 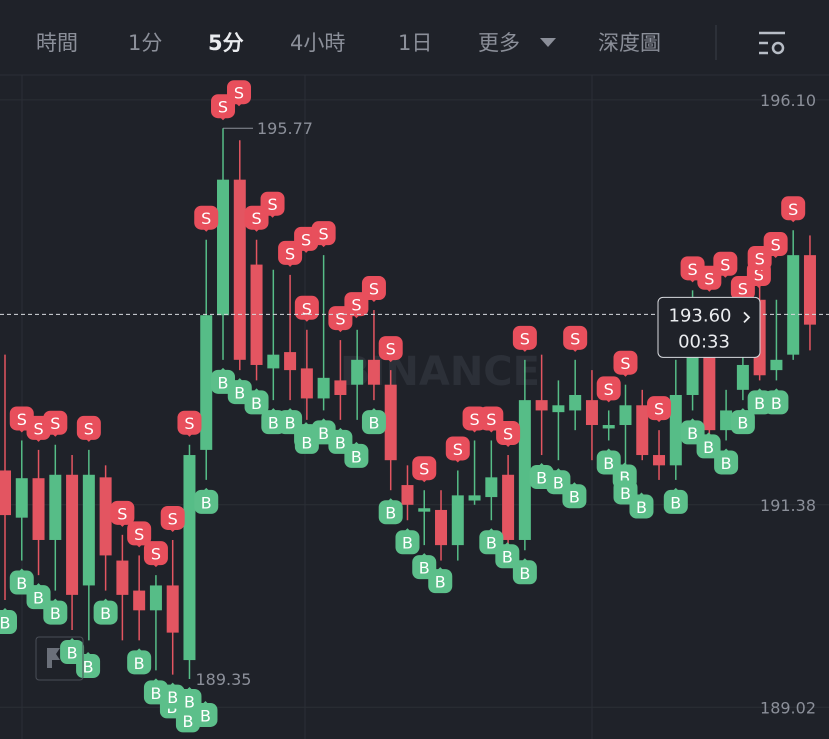 What do you see at coordinates (772, 43) in the screenshot?
I see `settings-icon` at bounding box center [772, 43].